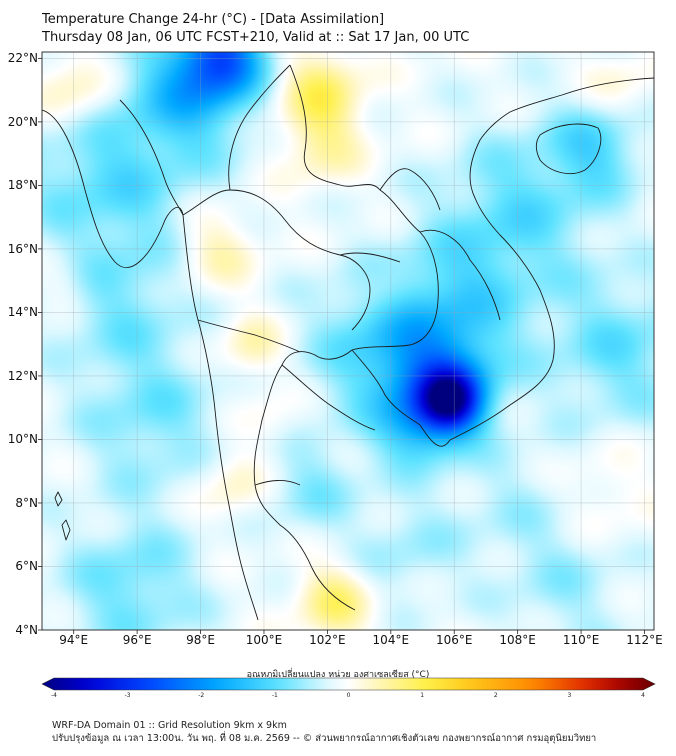 This screenshot has width=676, height=756. What do you see at coordinates (22, 58) in the screenshot?
I see `lat-label: 22°N` at bounding box center [22, 58].